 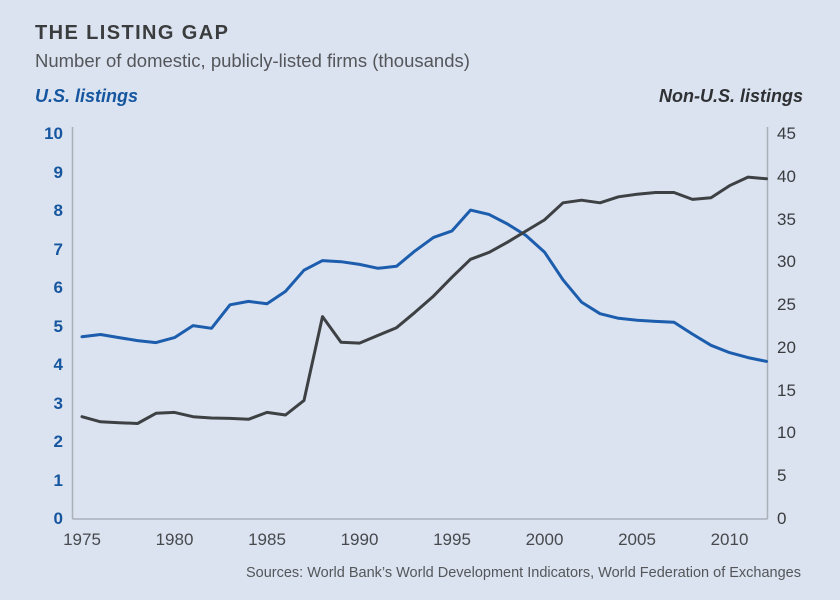 I want to click on right-axis-series-label: Non-U.S. listings, so click(x=731, y=96).